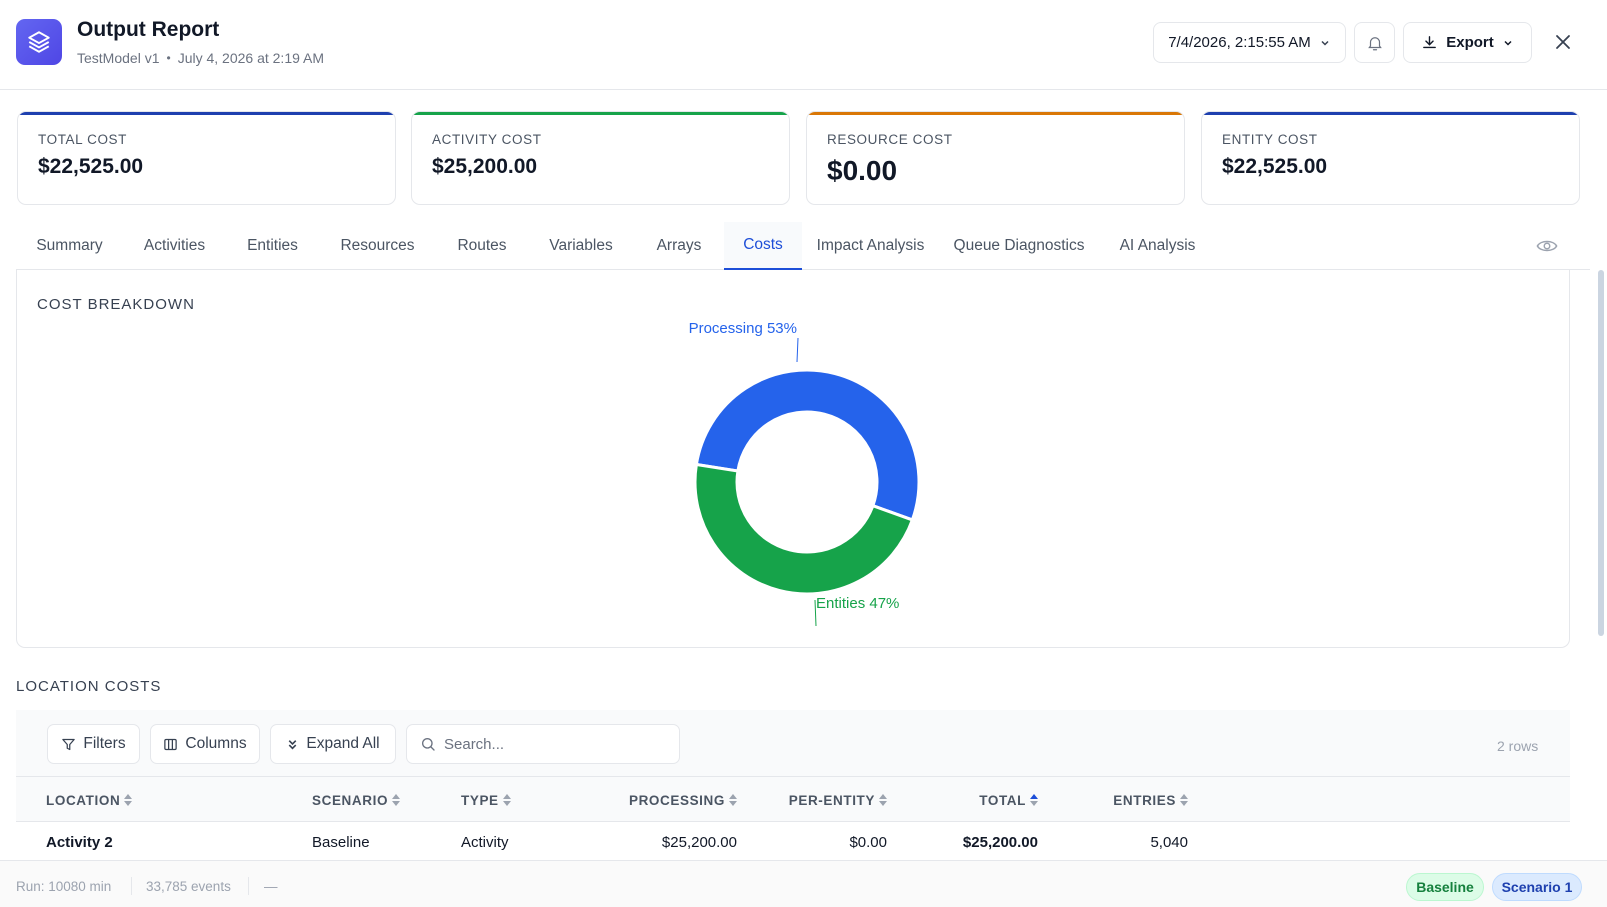 The width and height of the screenshot is (1607, 907). I want to click on donut-label-processing: Processing 53%, so click(743, 328).